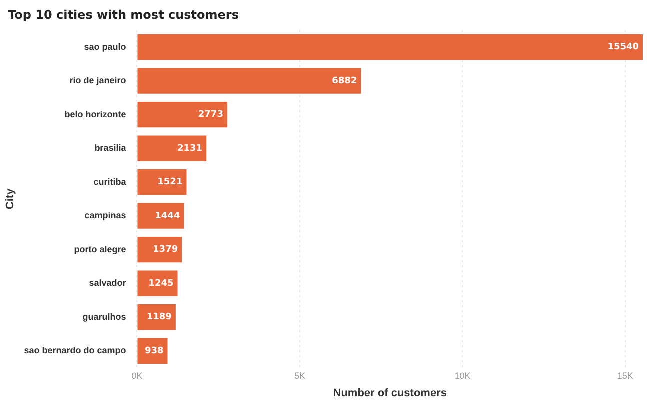  What do you see at coordinates (100, 249) in the screenshot?
I see `y-tick-label: porto alegre` at bounding box center [100, 249].